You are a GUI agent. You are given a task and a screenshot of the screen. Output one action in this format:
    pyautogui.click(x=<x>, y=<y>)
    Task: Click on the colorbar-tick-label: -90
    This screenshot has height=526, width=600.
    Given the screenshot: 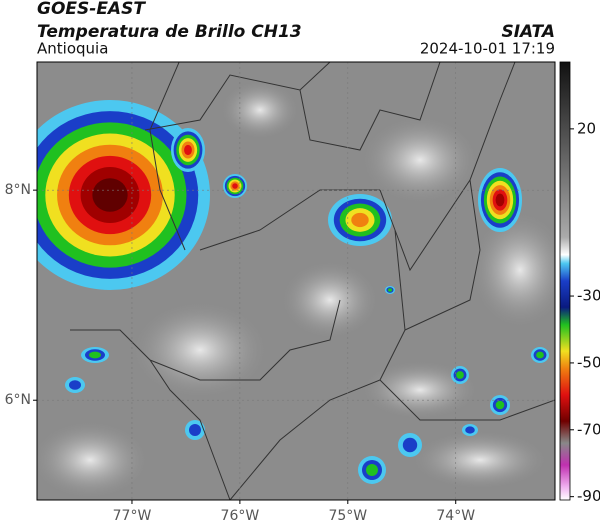 What is the action you would take?
    pyautogui.click(x=588, y=496)
    